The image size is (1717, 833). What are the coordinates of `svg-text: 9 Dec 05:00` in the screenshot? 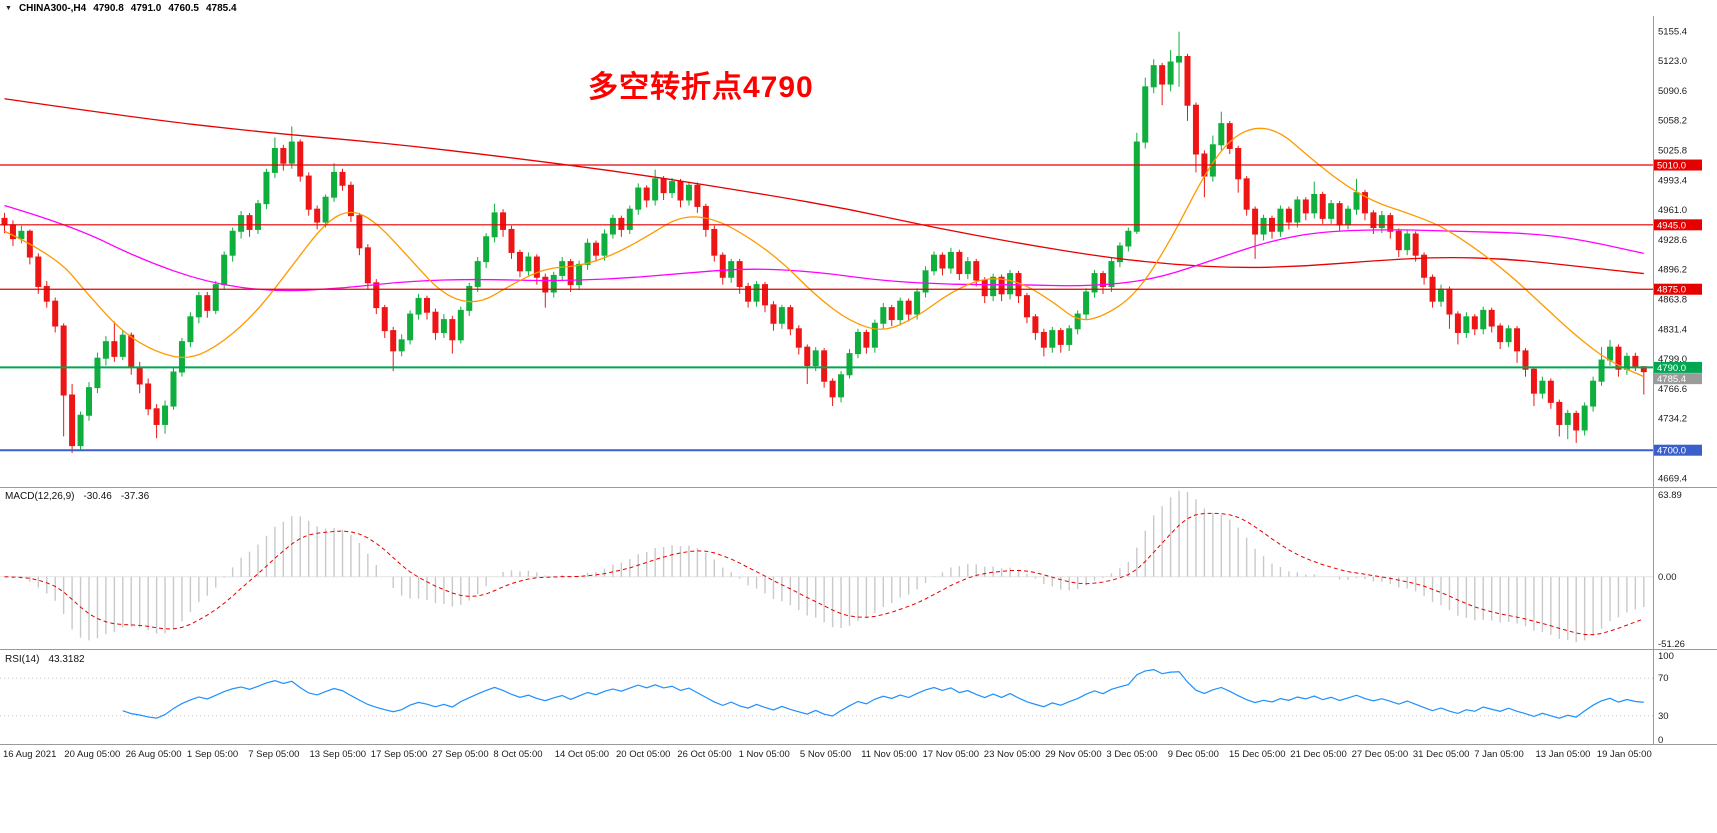 It's located at (1193, 754).